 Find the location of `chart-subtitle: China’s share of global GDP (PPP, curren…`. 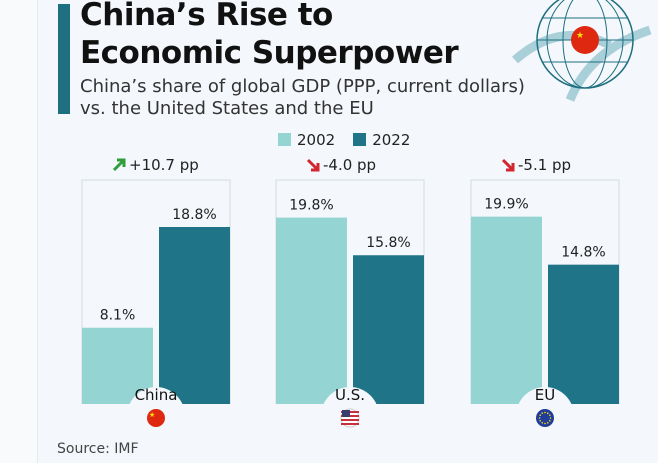

chart-subtitle: China’s share of global GDP (PPP, curren… is located at coordinates (302, 97).